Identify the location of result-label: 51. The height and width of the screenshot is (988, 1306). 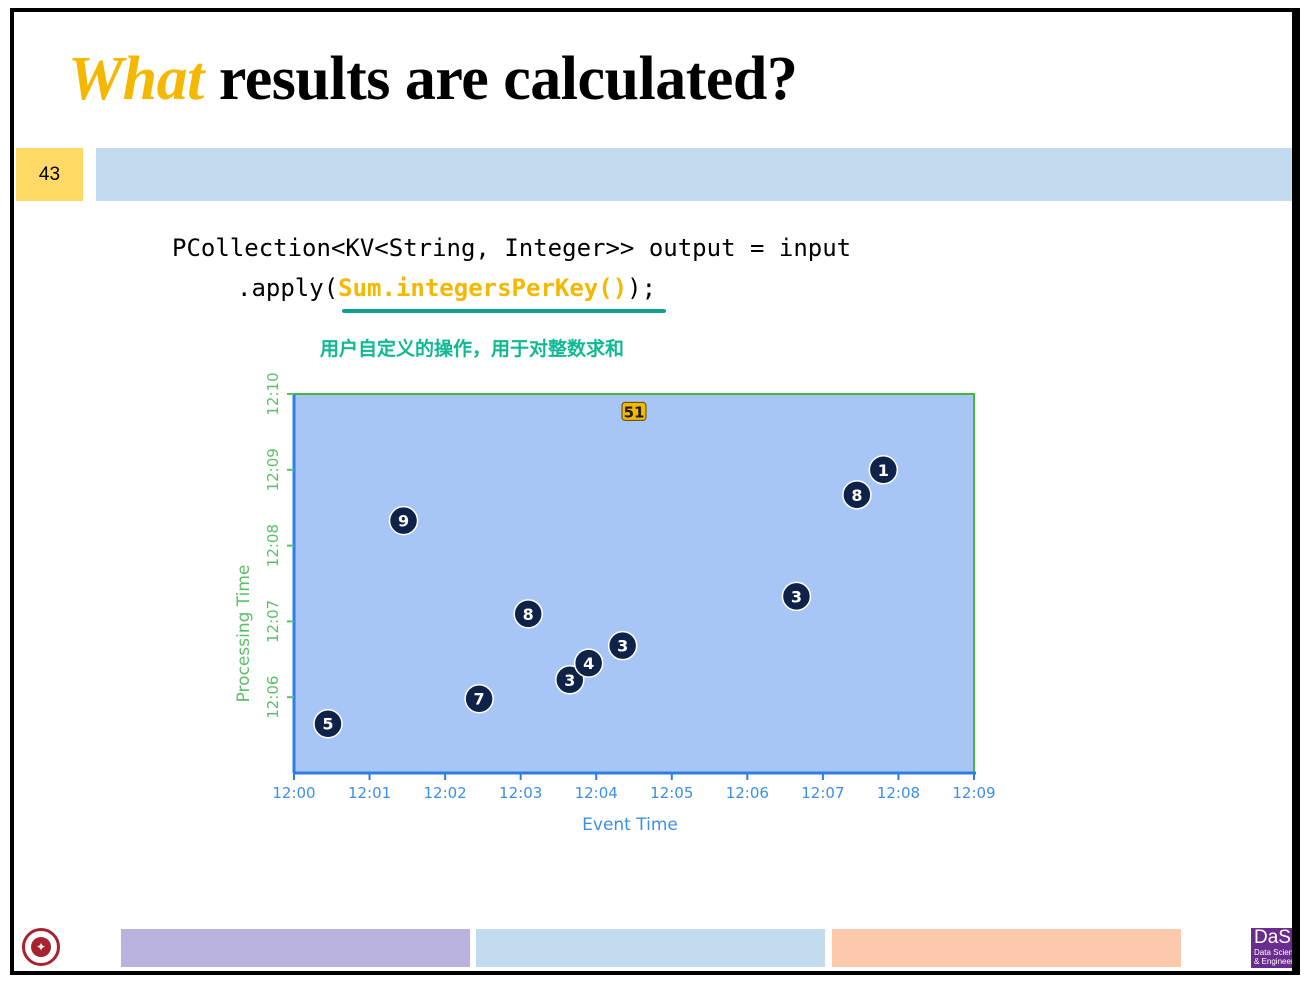
(634, 412).